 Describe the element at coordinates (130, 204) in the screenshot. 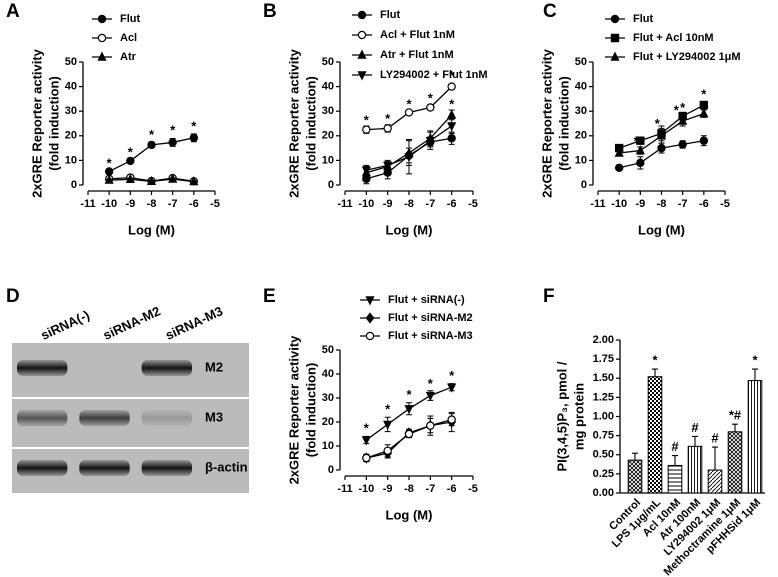

I see `x-tick-label: -9` at that location.